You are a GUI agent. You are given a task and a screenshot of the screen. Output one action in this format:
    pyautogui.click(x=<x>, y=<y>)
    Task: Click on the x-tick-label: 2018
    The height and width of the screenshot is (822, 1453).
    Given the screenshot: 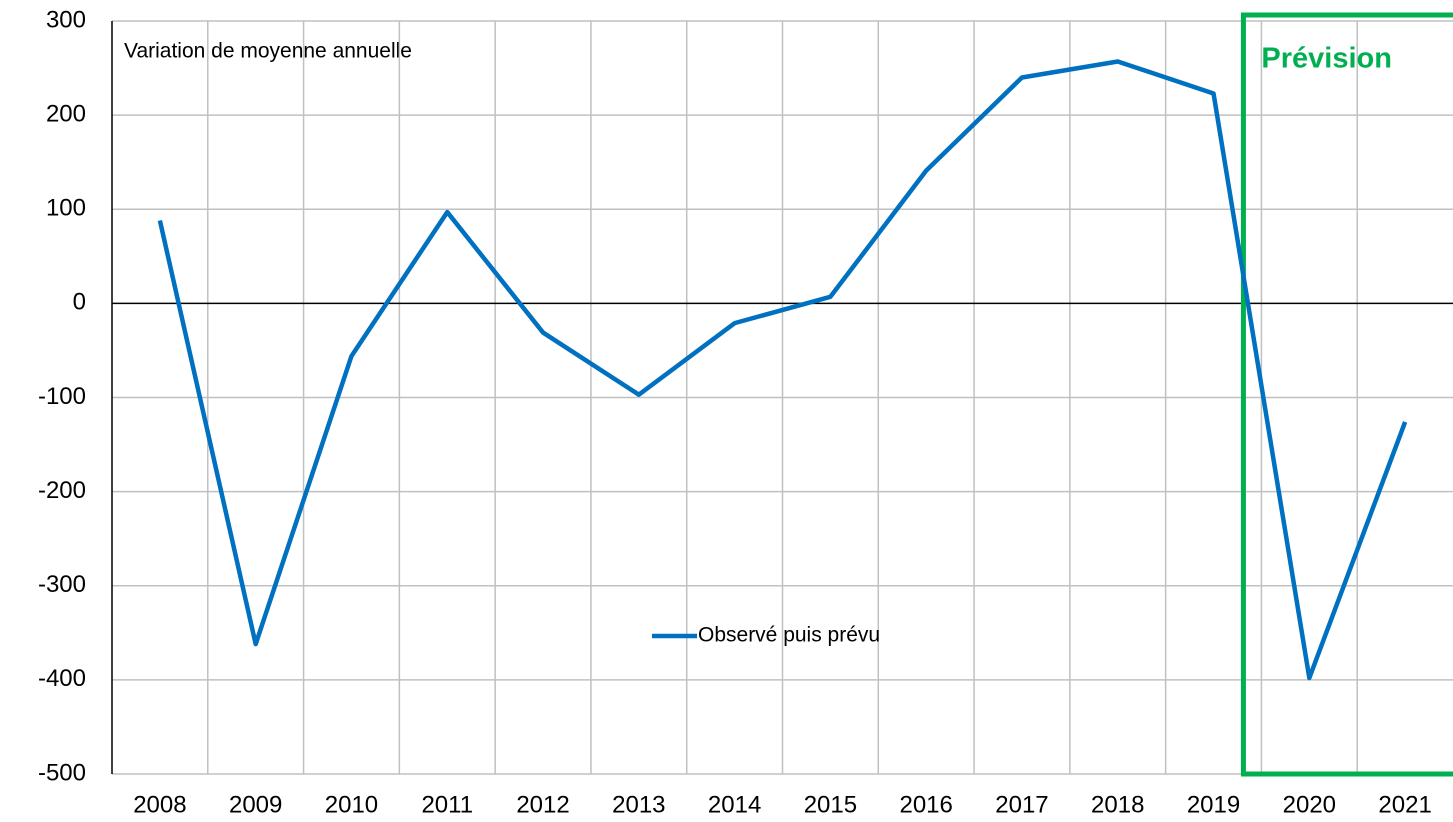 What is the action you would take?
    pyautogui.click(x=1117, y=804)
    